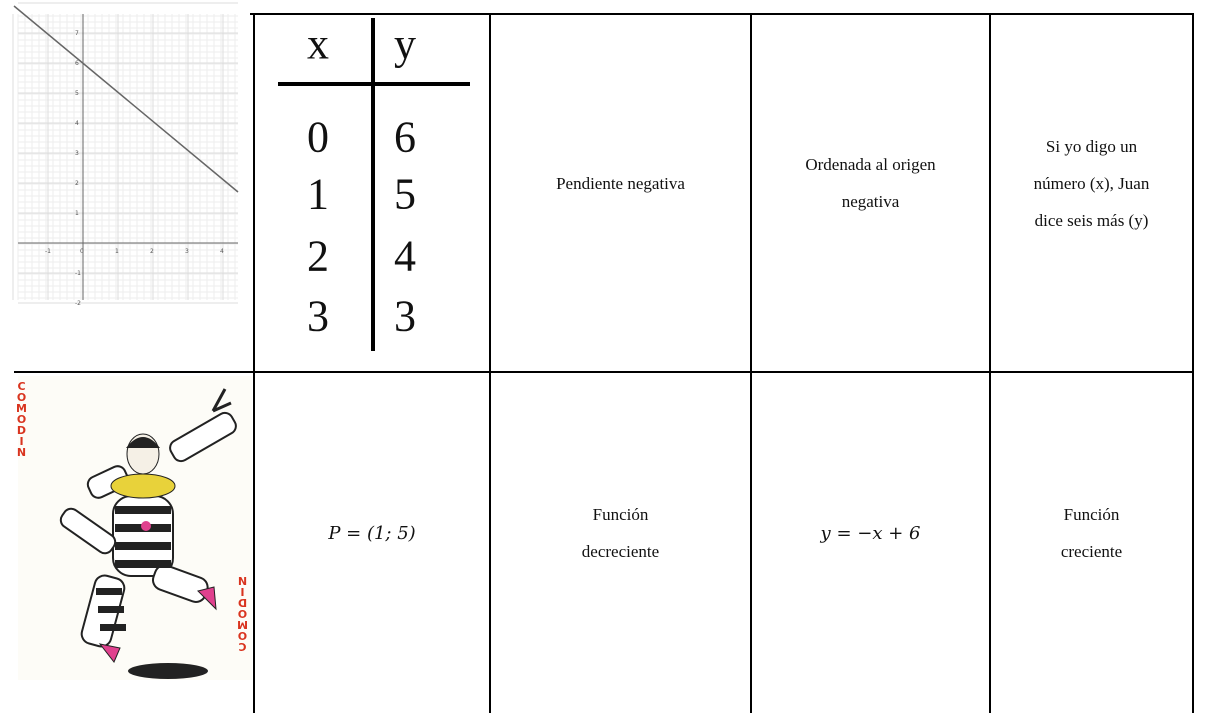 This screenshot has height=713, width=1207. What do you see at coordinates (78, 303) in the screenshot?
I see `y-tick-label: -2` at bounding box center [78, 303].